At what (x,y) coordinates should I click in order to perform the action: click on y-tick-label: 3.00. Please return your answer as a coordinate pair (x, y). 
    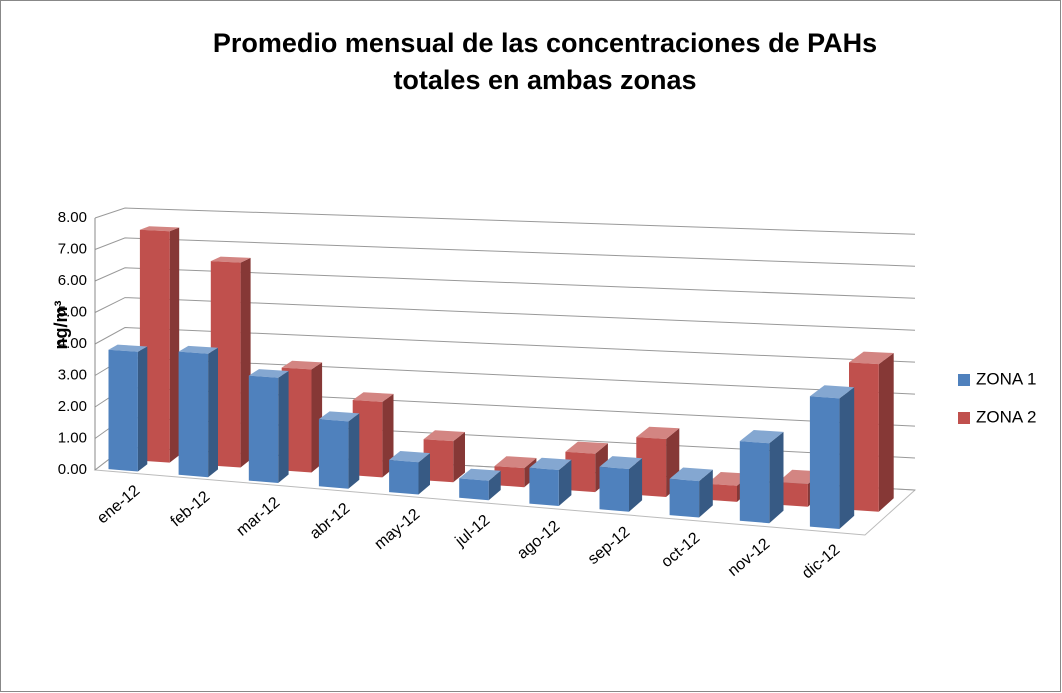
    Looking at the image, I should click on (72, 374).